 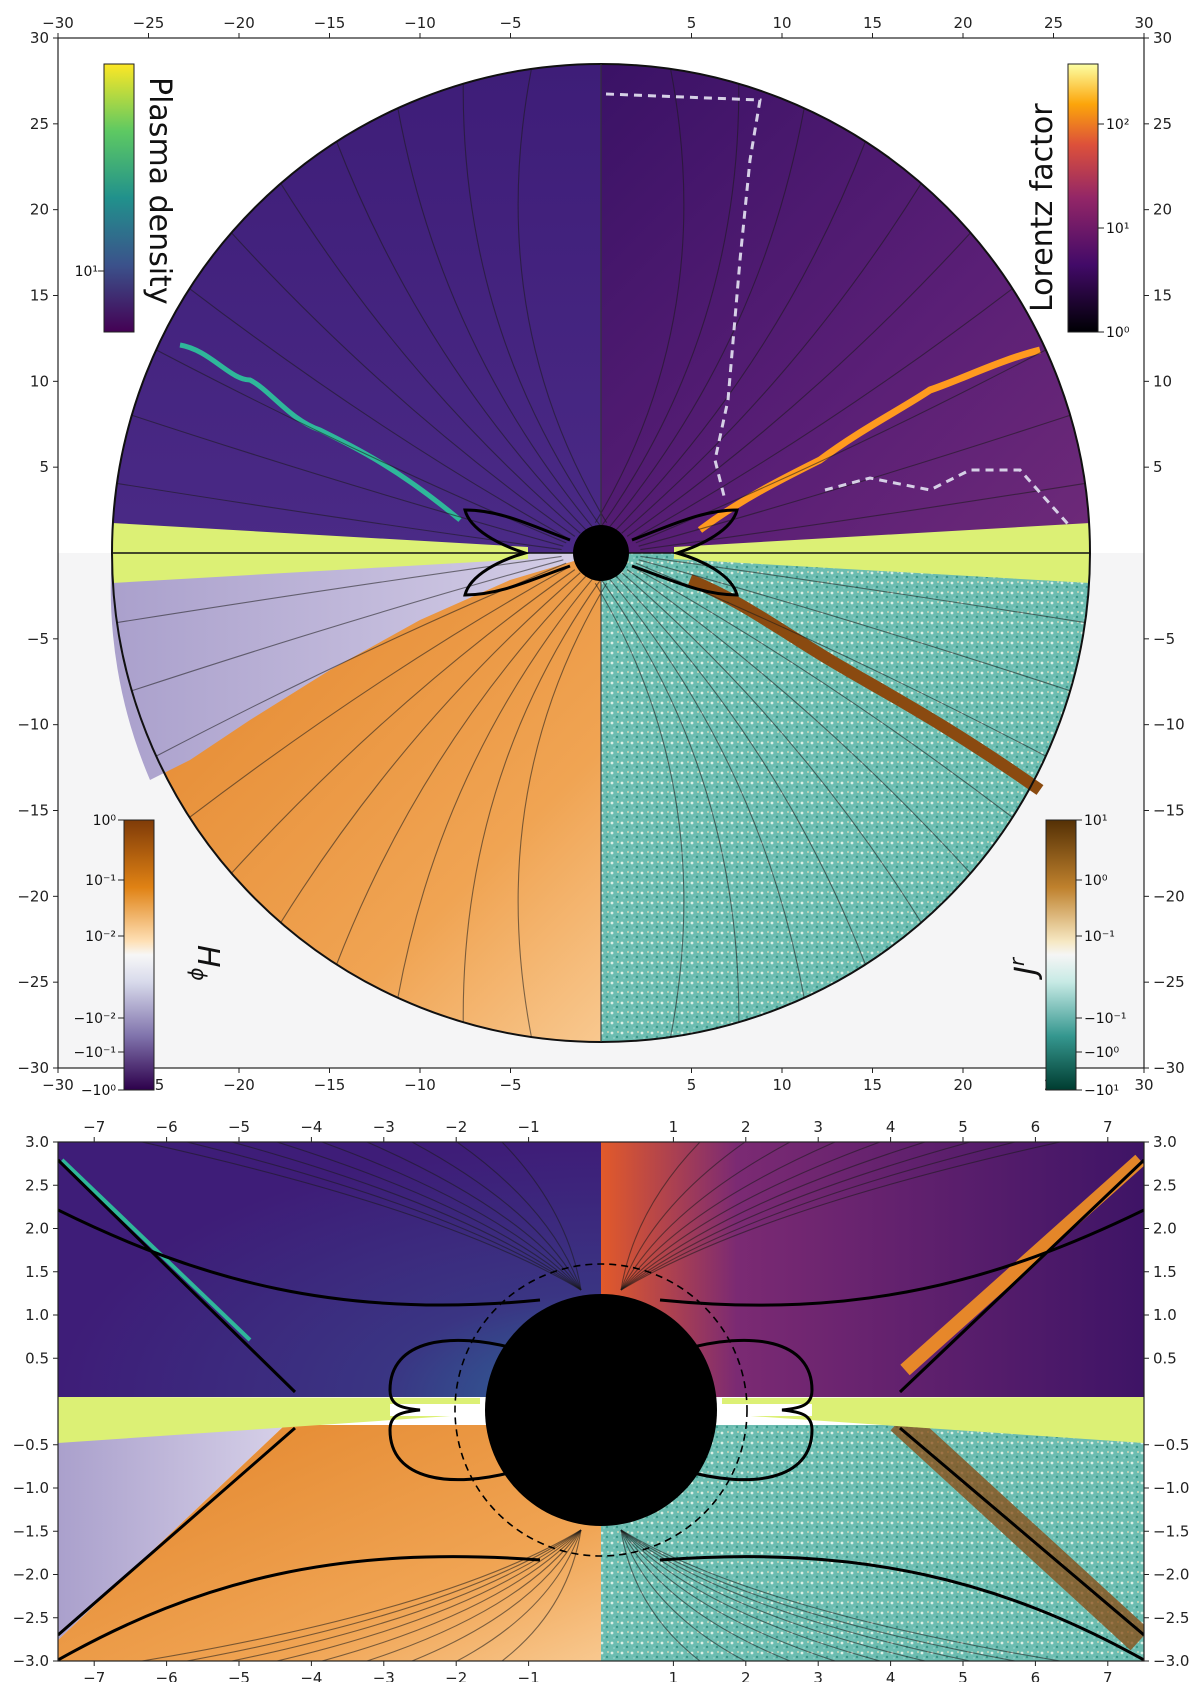 What do you see at coordinates (1022, 1265) in the screenshot?
I see `bottom-current-sheet-lorentz` at bounding box center [1022, 1265].